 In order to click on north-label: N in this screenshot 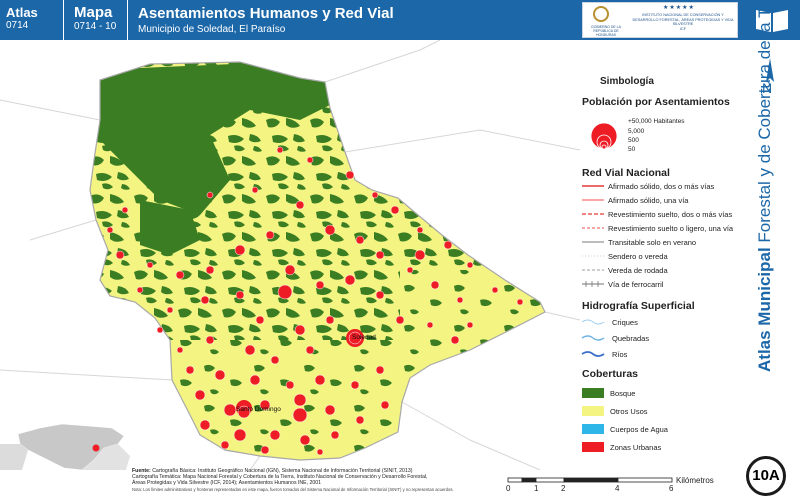, I will do `click(767, 88)`.